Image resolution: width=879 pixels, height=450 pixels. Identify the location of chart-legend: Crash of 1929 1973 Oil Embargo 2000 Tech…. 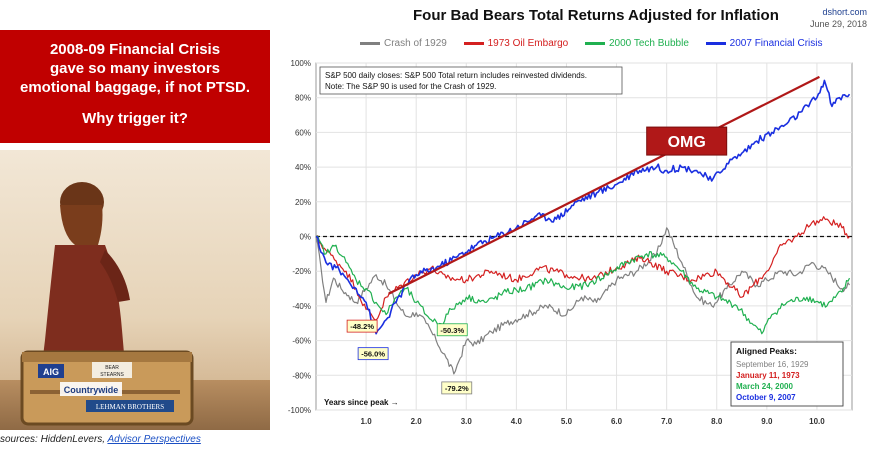
(598, 43).